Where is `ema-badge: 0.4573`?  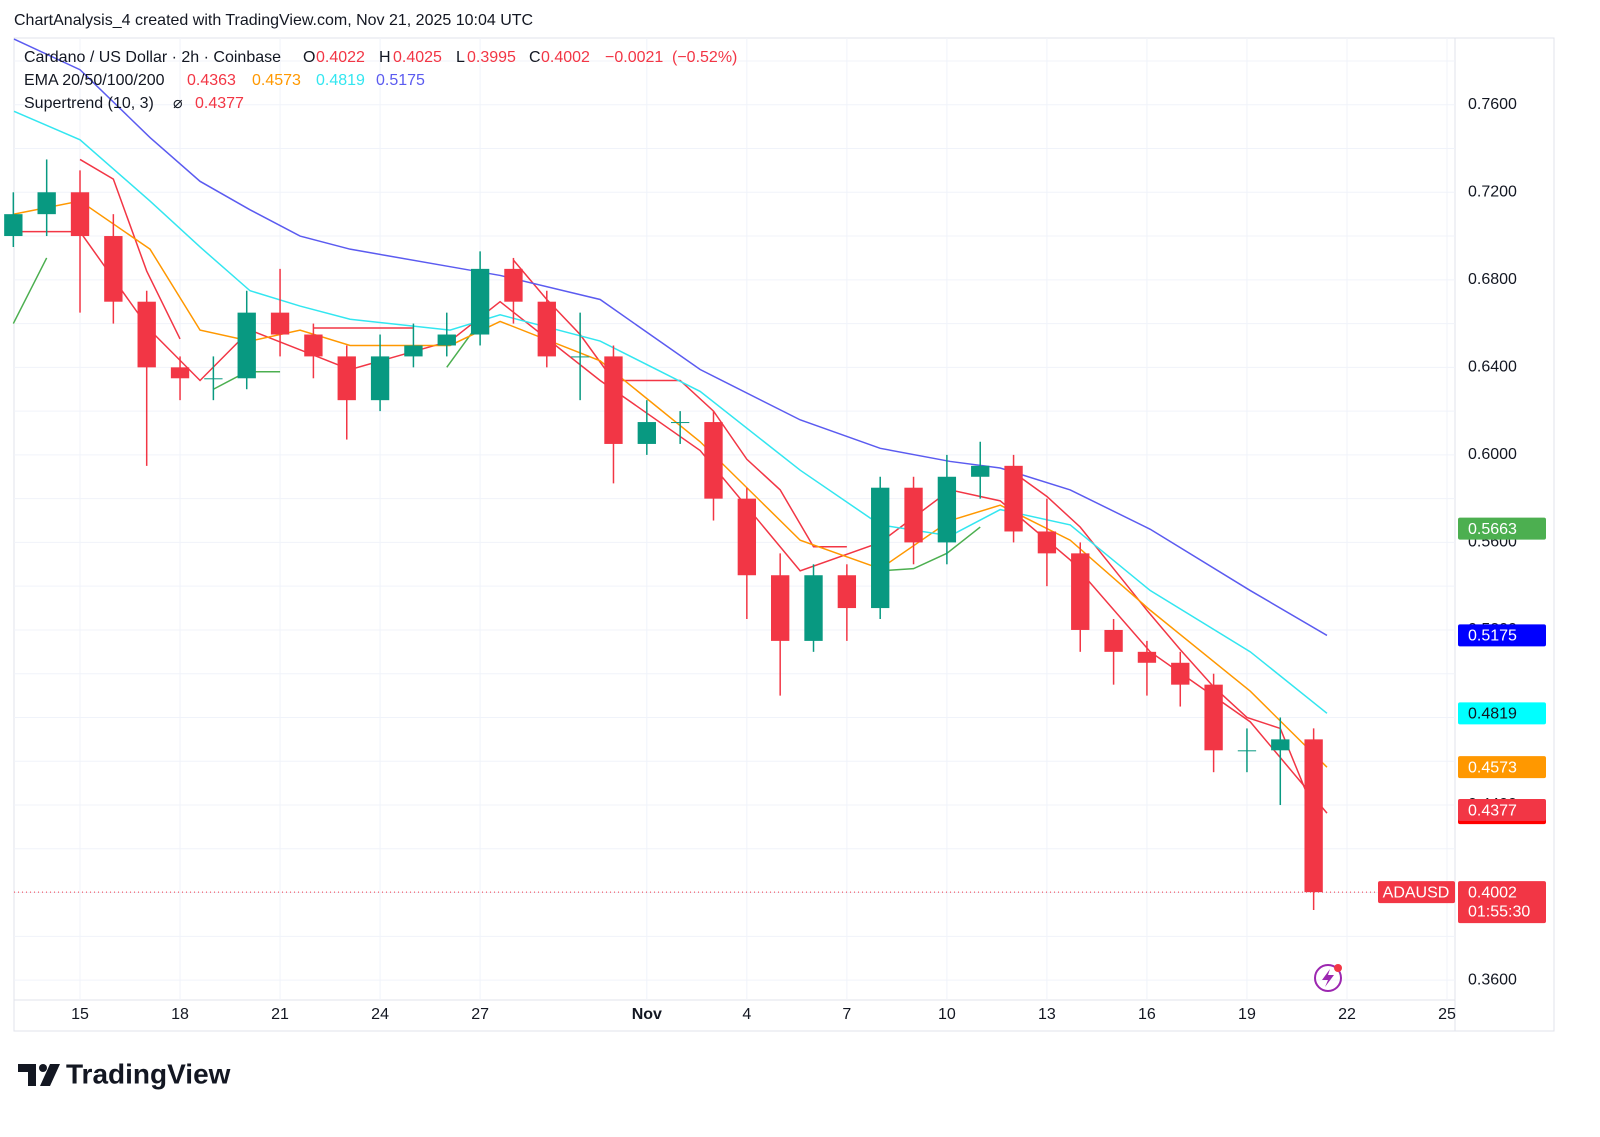 ema-badge: 0.4573 is located at coordinates (1492, 767).